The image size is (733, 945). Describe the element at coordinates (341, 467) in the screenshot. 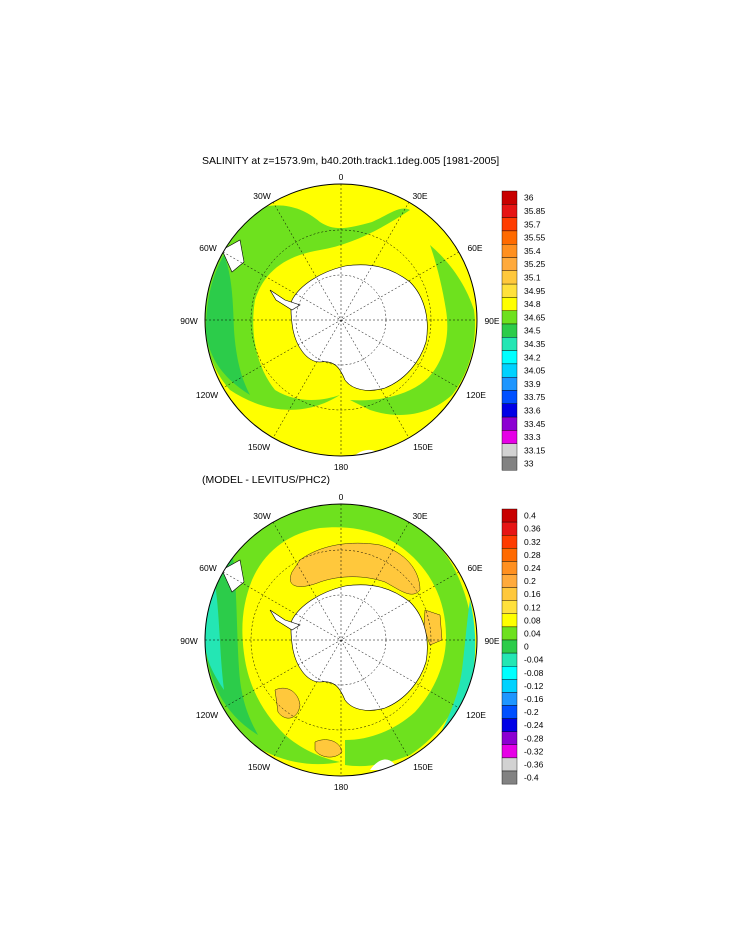

I see `lon-label-180: 180` at that location.